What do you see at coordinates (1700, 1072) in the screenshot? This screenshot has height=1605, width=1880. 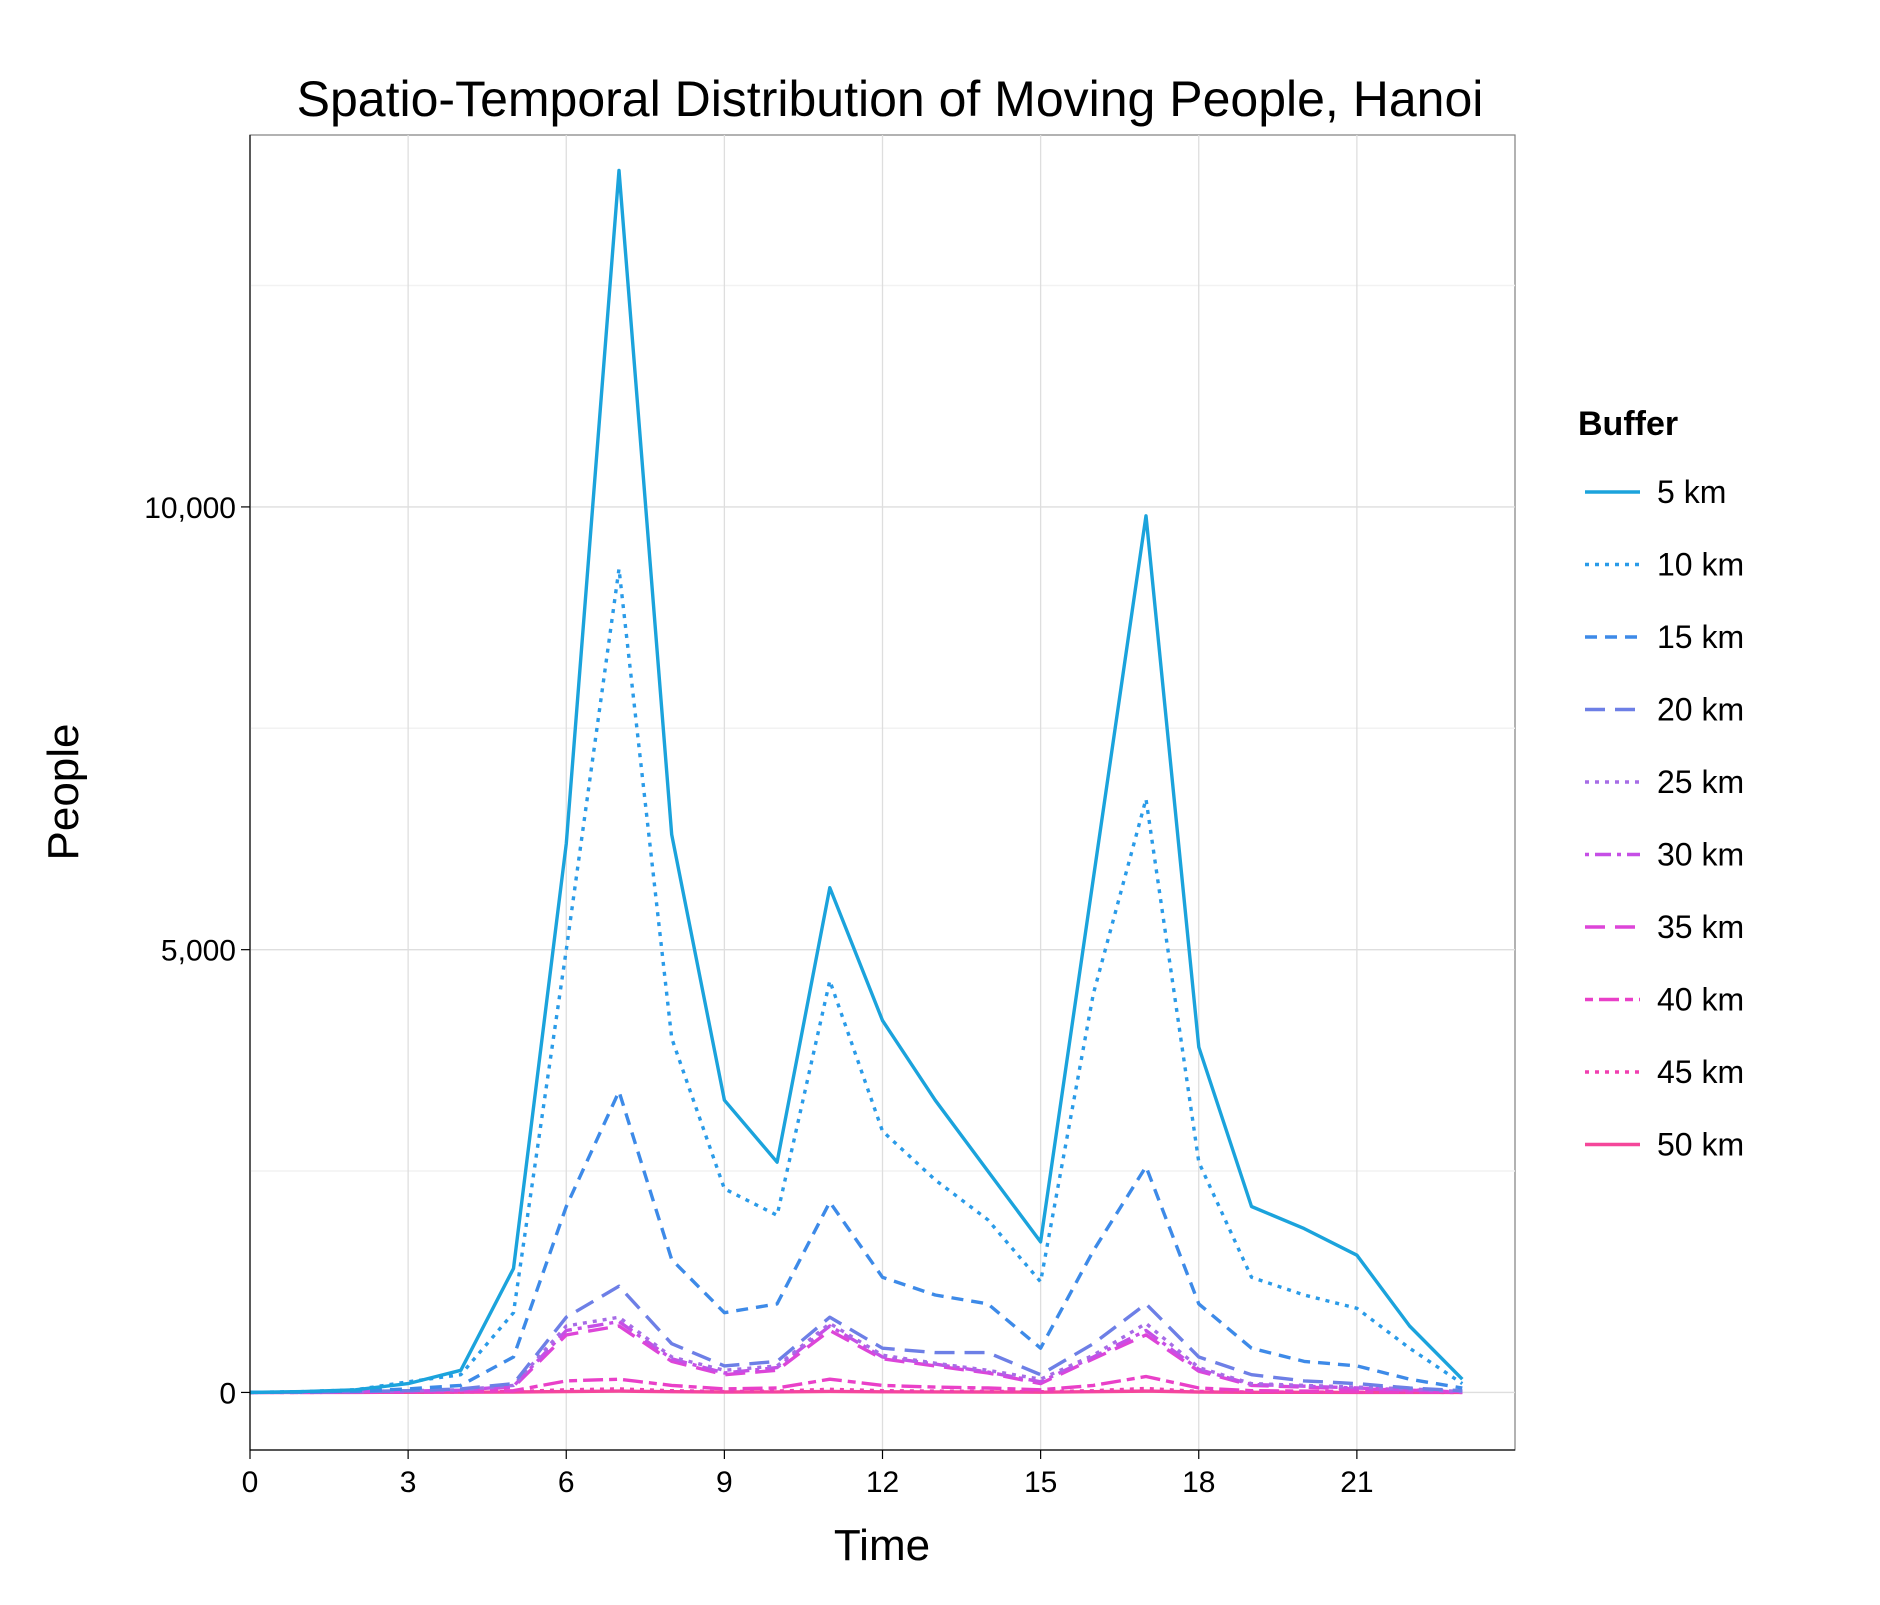 I see `legend-label: 45 km` at bounding box center [1700, 1072].